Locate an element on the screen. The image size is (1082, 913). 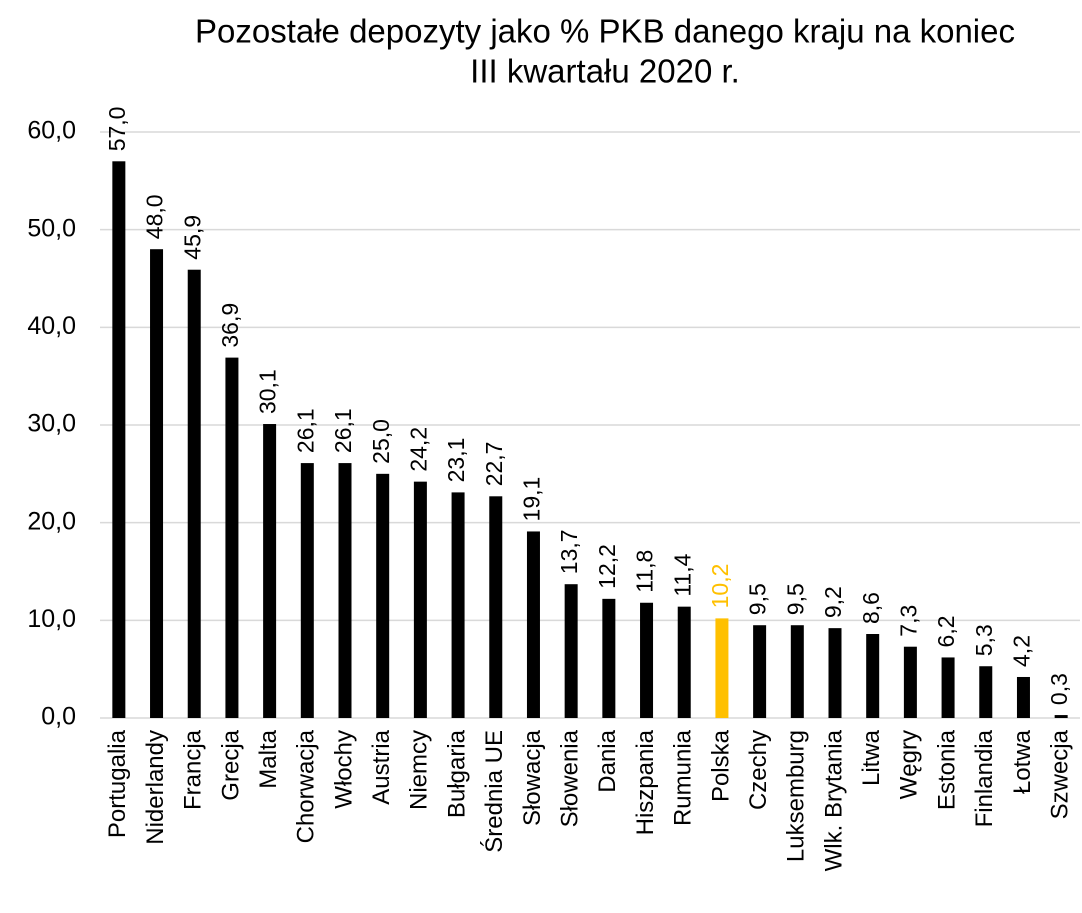
value-label: 36,9 is located at coordinates (230, 325).